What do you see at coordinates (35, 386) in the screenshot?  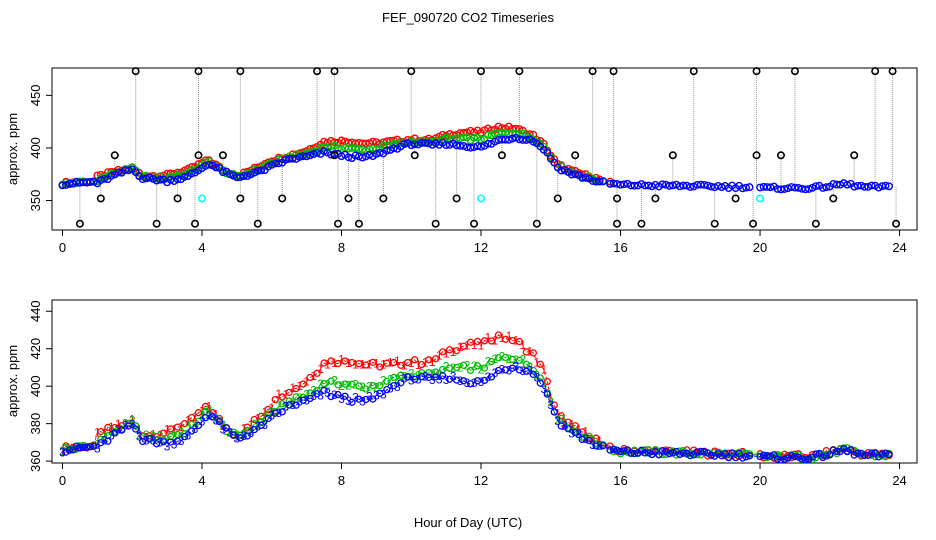 I see `bottom-y-tick-label: 400` at bounding box center [35, 386].